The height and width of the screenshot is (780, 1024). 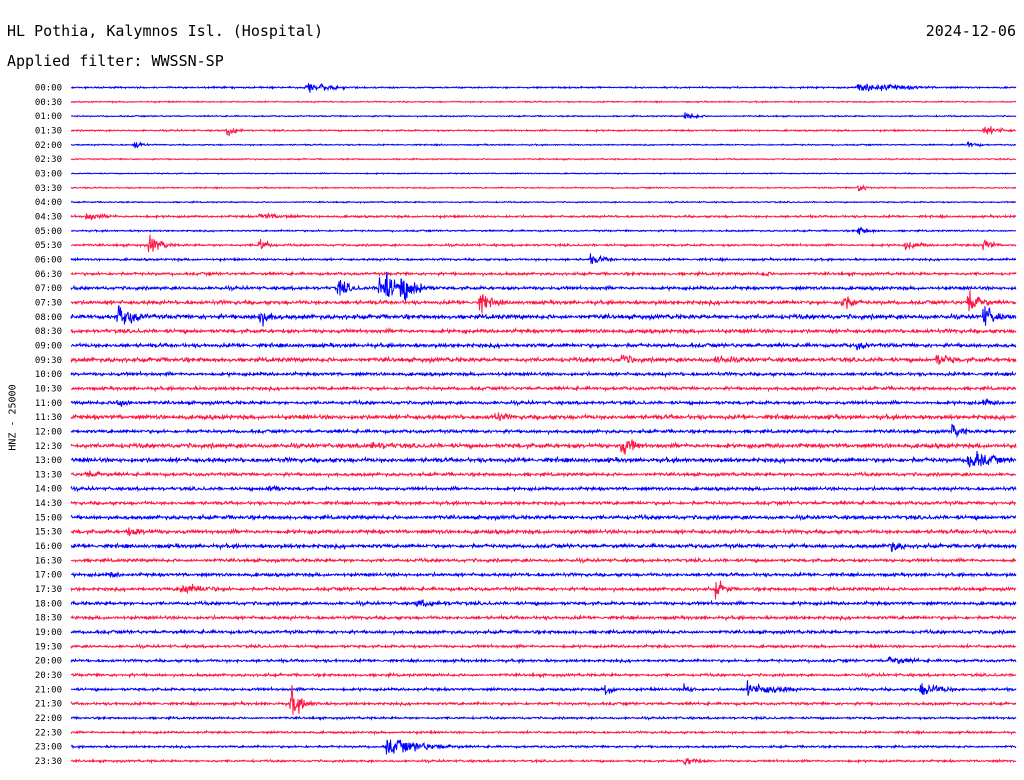 I want to click on row-time-label: 07:30, so click(x=48, y=303).